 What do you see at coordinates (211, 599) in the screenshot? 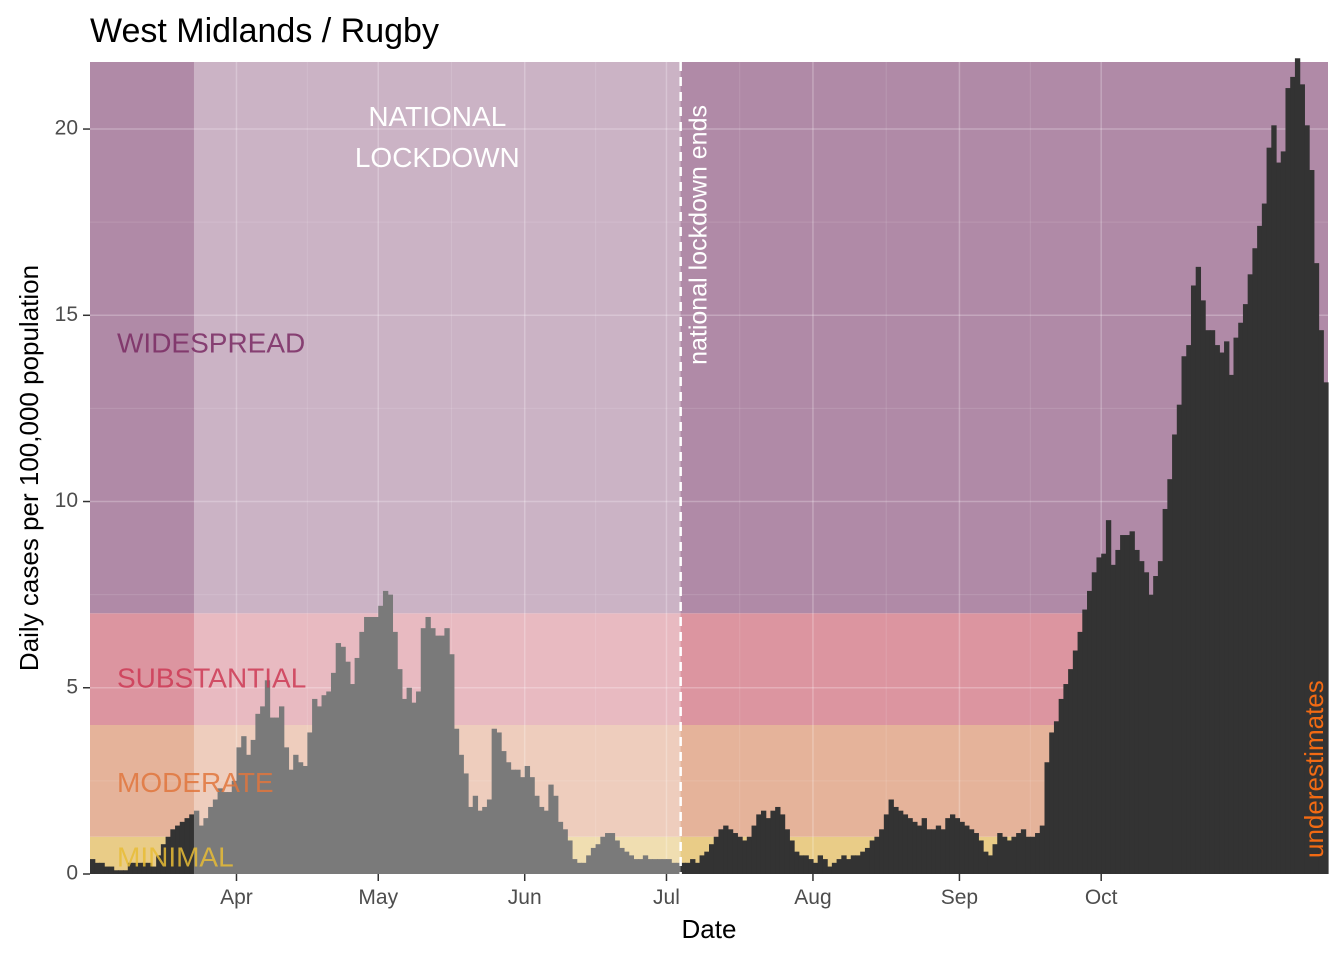
I see `band-labels: MINIMAL MODERATE SUBSTANTIAL WIDESPREAD` at bounding box center [211, 599].